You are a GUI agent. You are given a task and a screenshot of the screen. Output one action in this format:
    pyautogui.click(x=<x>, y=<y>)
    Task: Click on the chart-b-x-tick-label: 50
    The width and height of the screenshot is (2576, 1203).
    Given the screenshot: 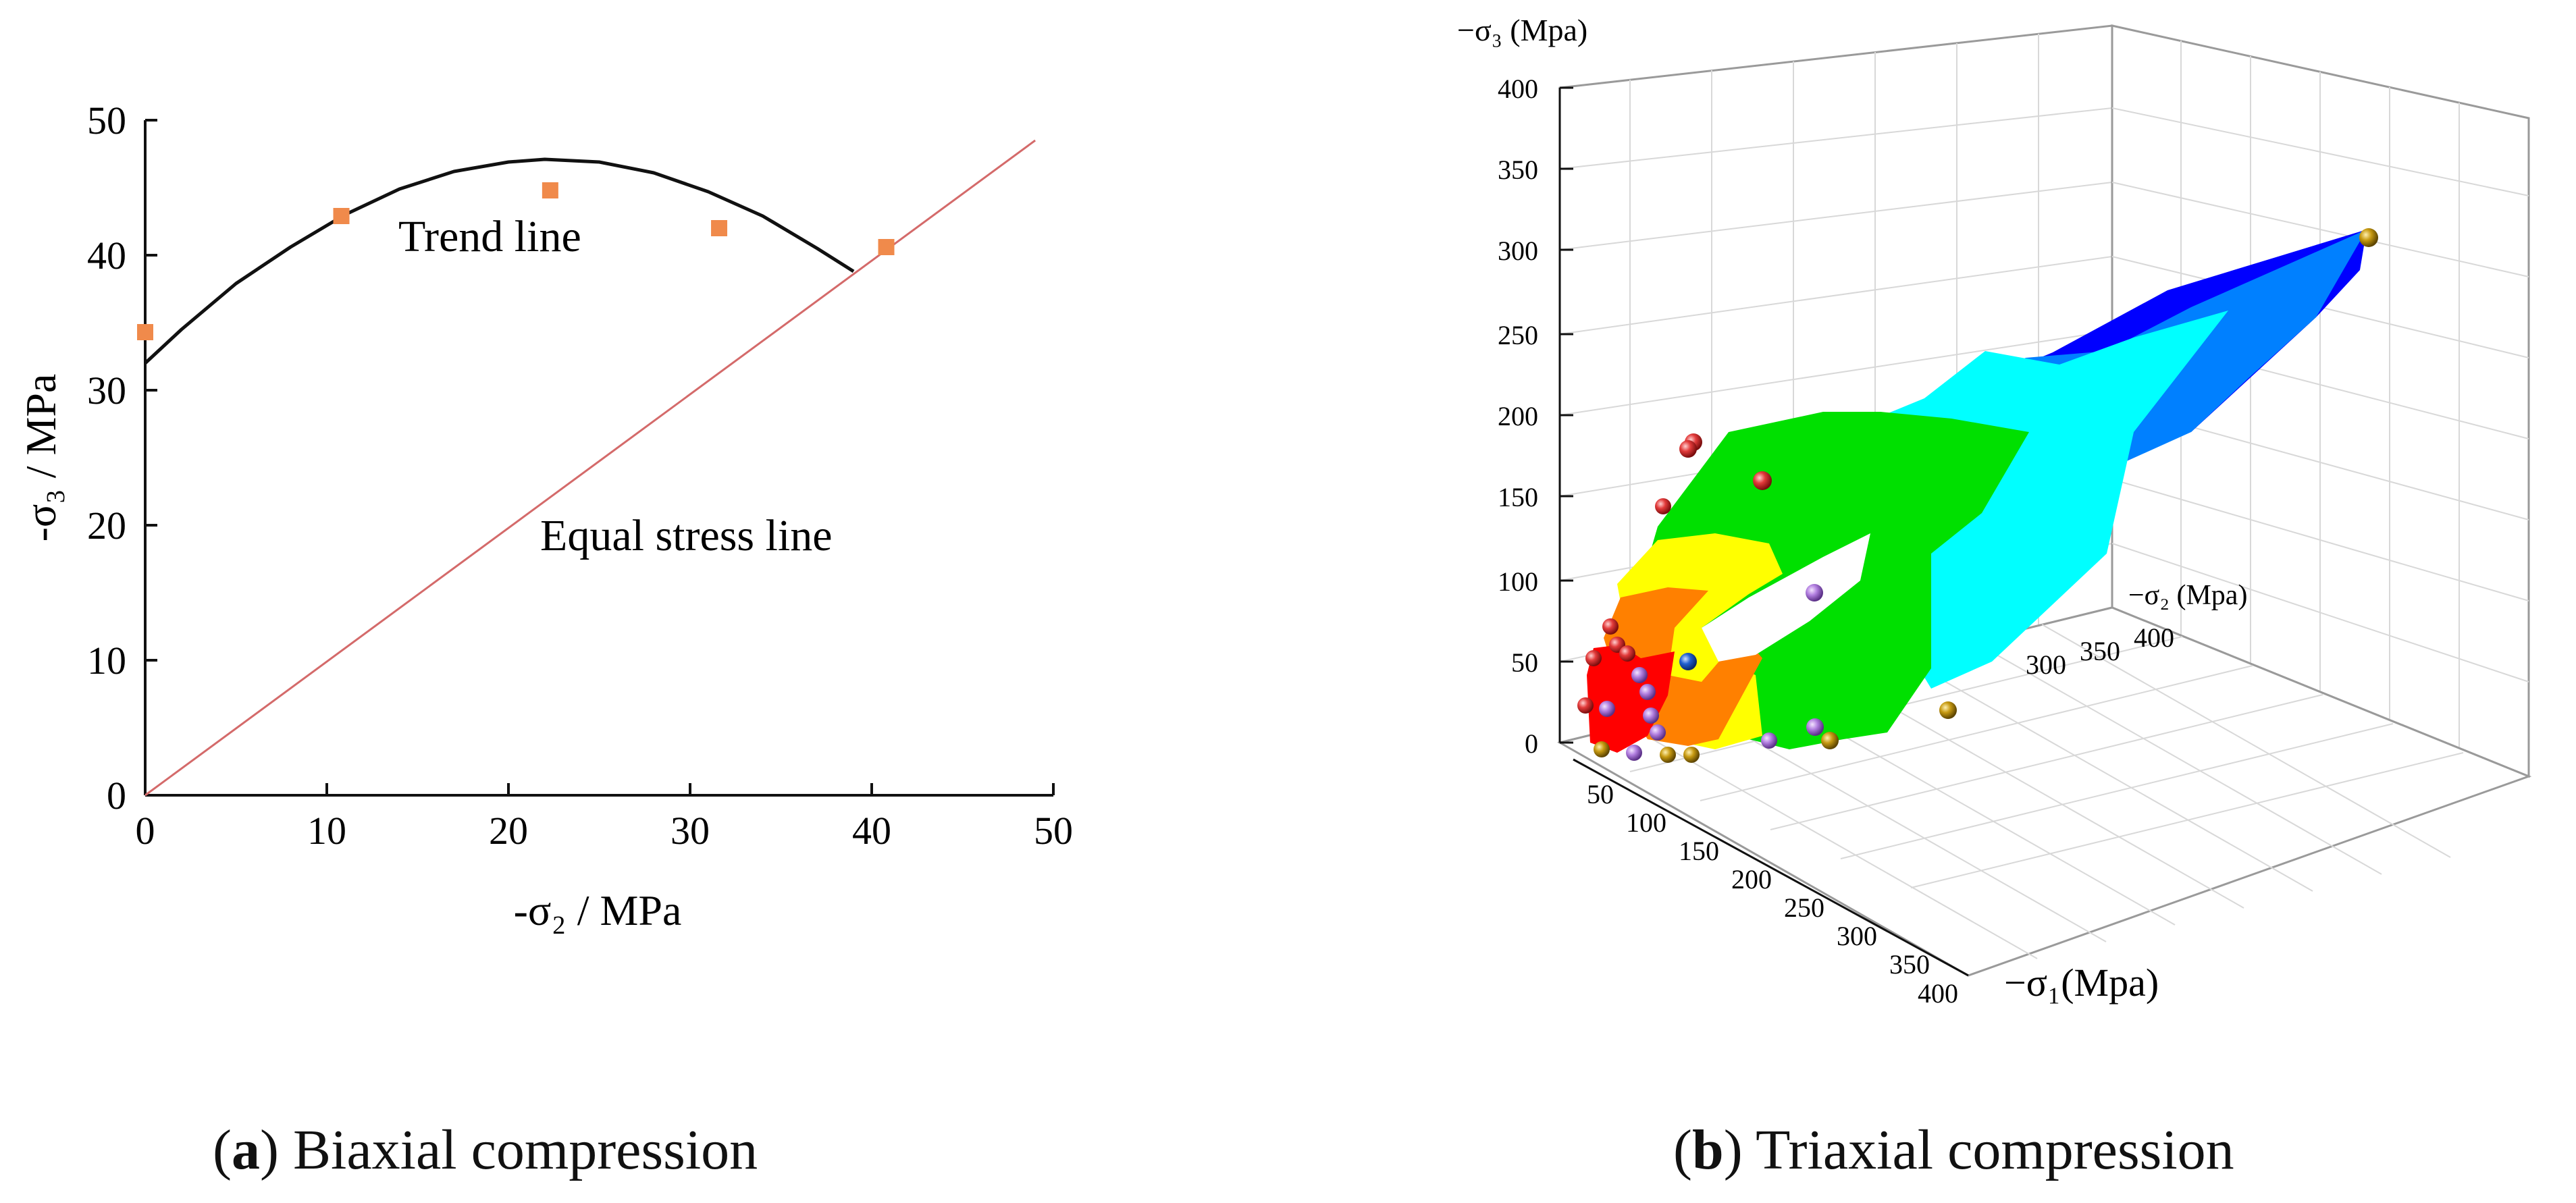 What is the action you would take?
    pyautogui.click(x=1600, y=794)
    